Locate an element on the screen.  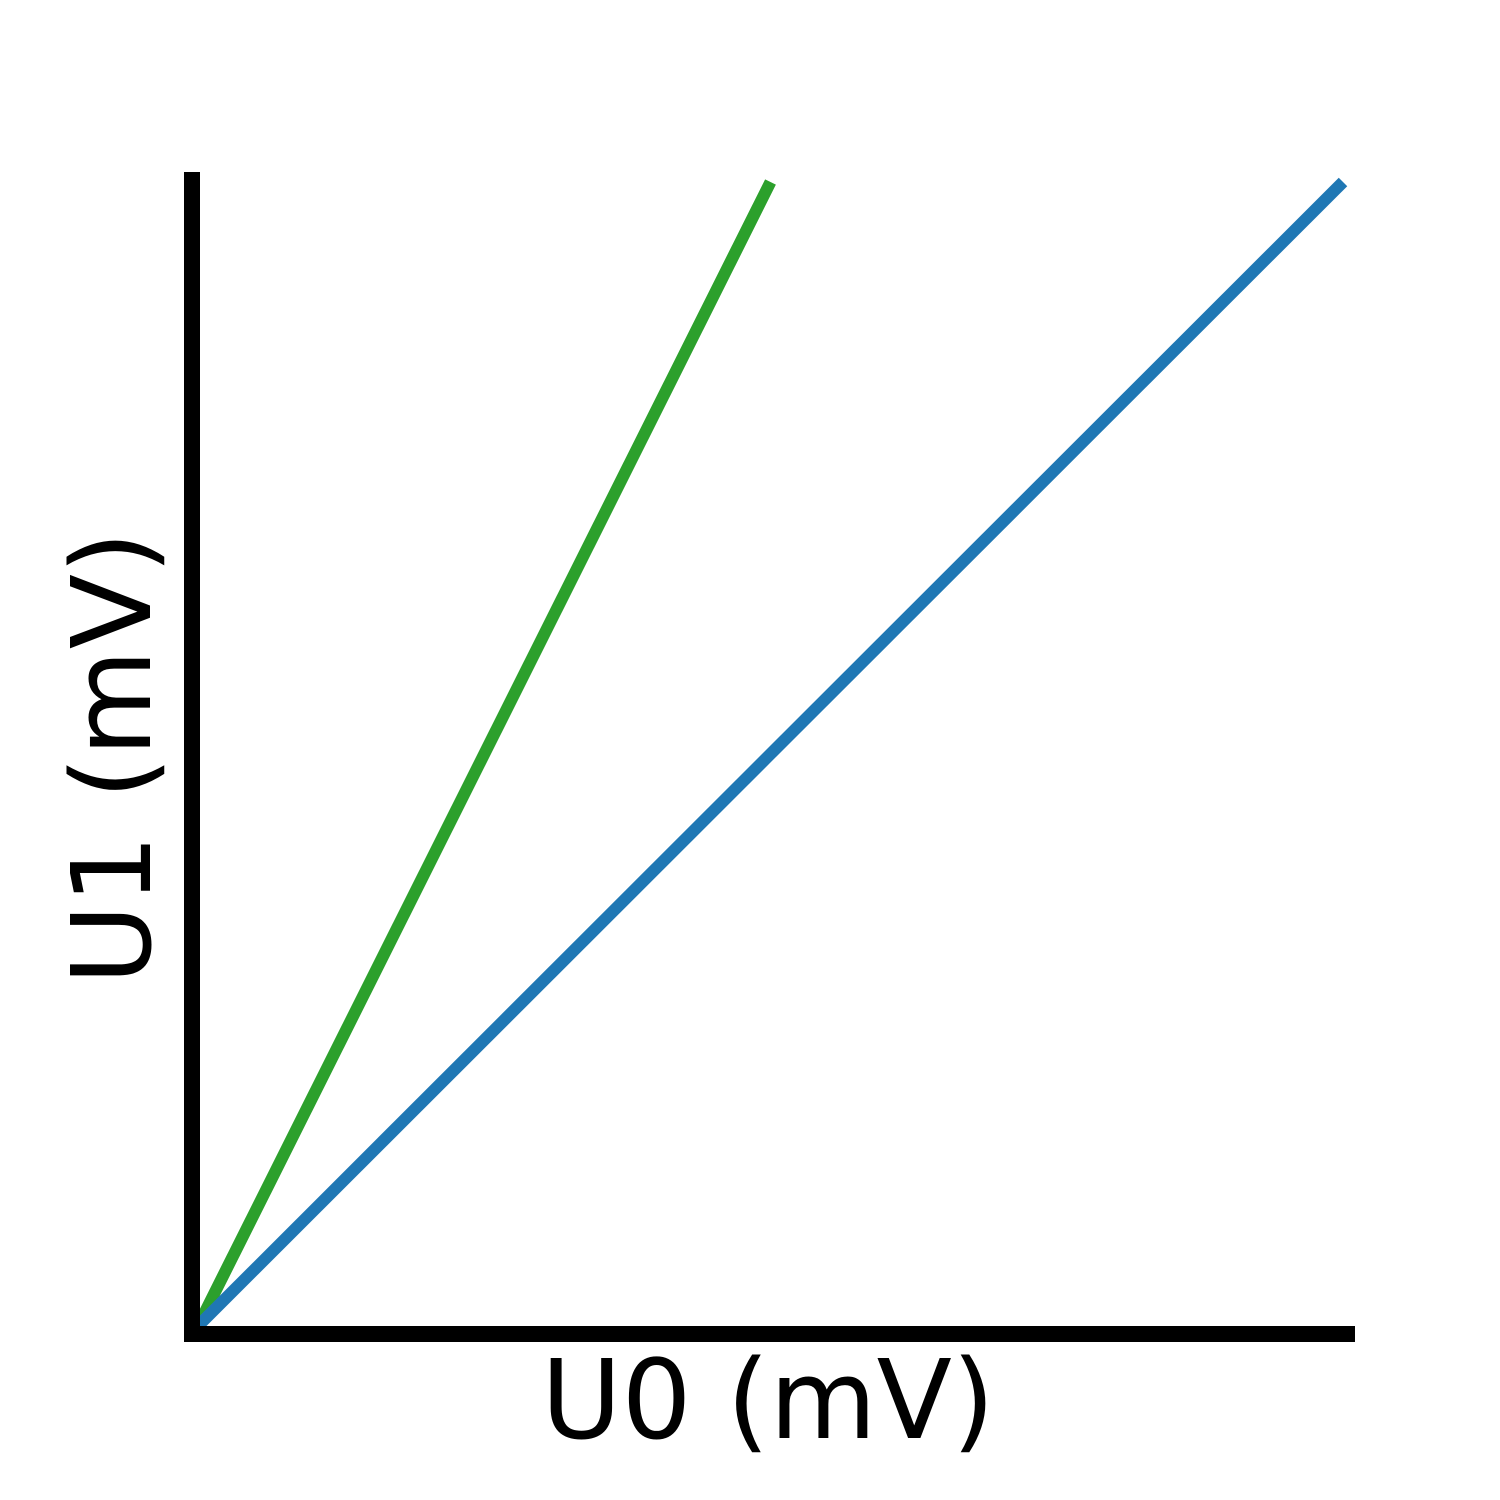
x-axis-label: U0 (mV) is located at coordinates (768, 1400).